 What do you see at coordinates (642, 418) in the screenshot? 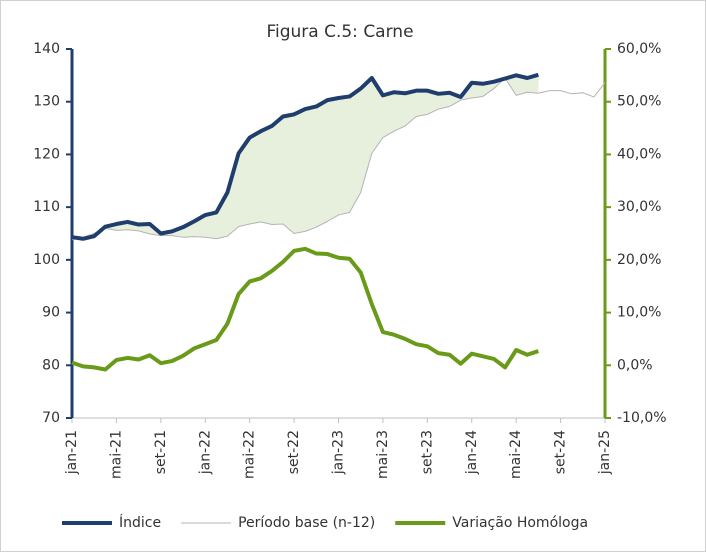
I see `y2-tick-label: -10,0%` at bounding box center [642, 418].